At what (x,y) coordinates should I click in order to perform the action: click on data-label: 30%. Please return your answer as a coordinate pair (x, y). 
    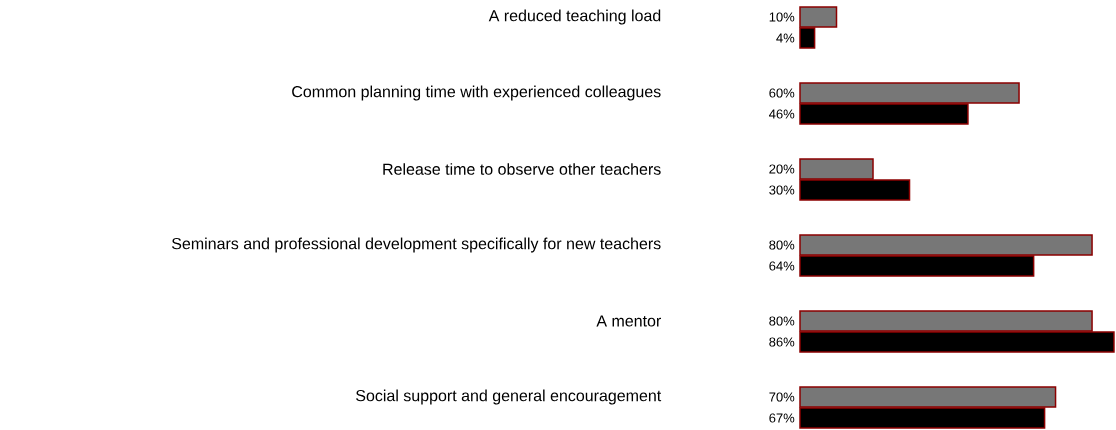
    Looking at the image, I should click on (782, 190).